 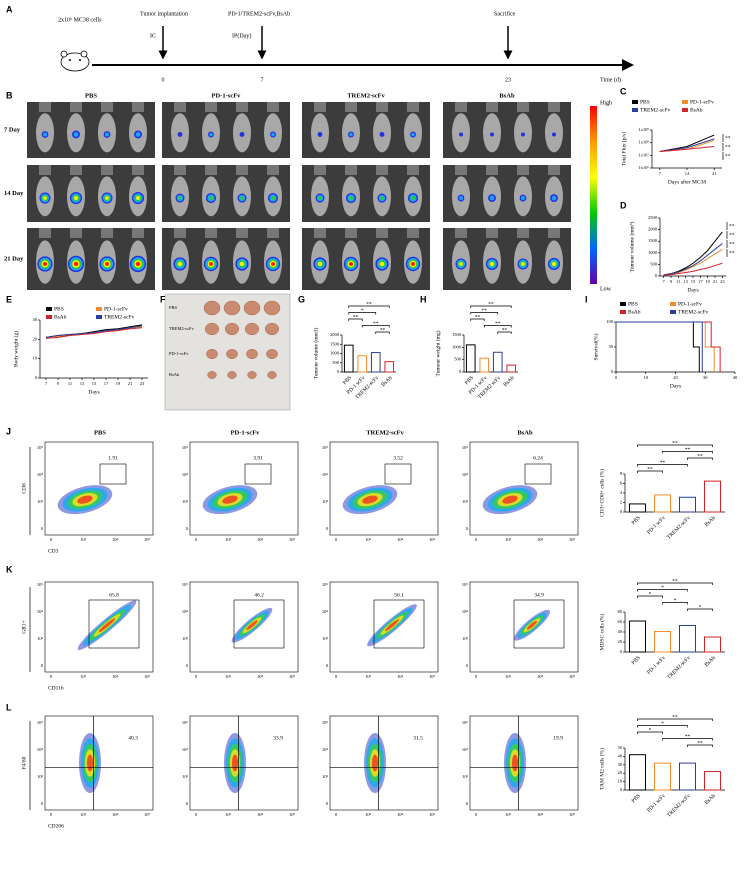 What do you see at coordinates (621, 492) in the screenshot?
I see `y-tick-label: 4` at bounding box center [621, 492].